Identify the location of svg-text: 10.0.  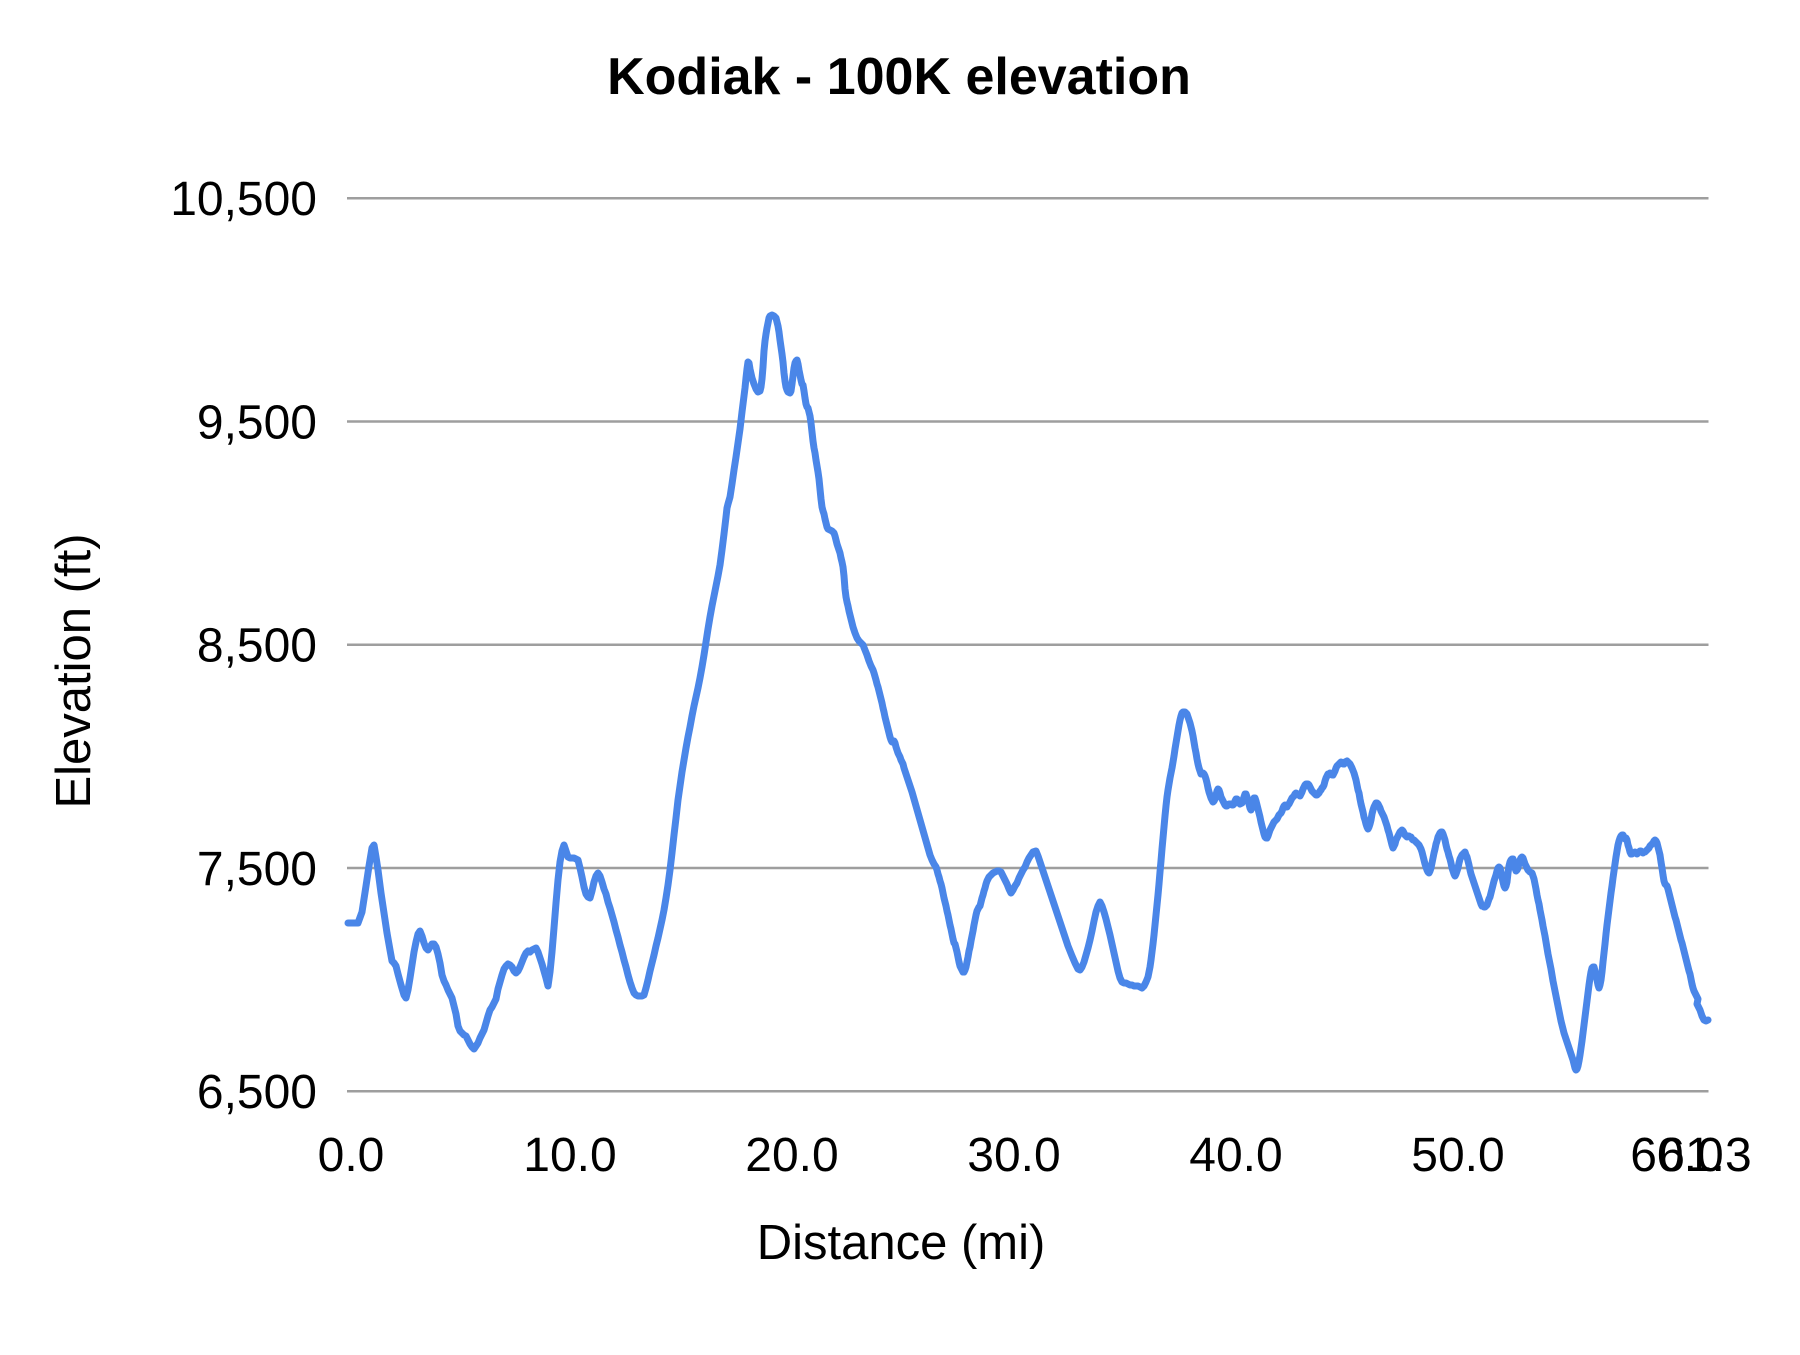
(569, 1155).